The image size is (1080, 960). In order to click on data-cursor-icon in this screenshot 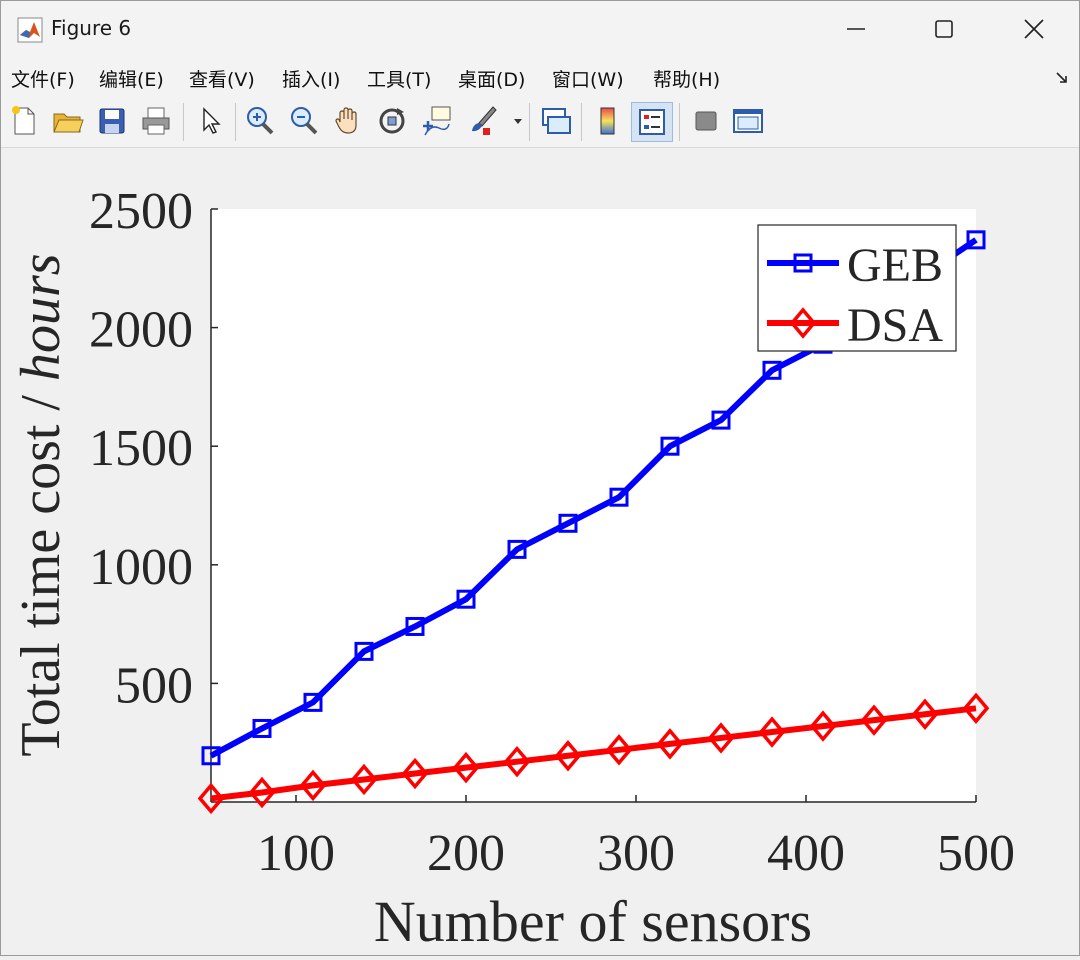, I will do `click(436, 121)`.